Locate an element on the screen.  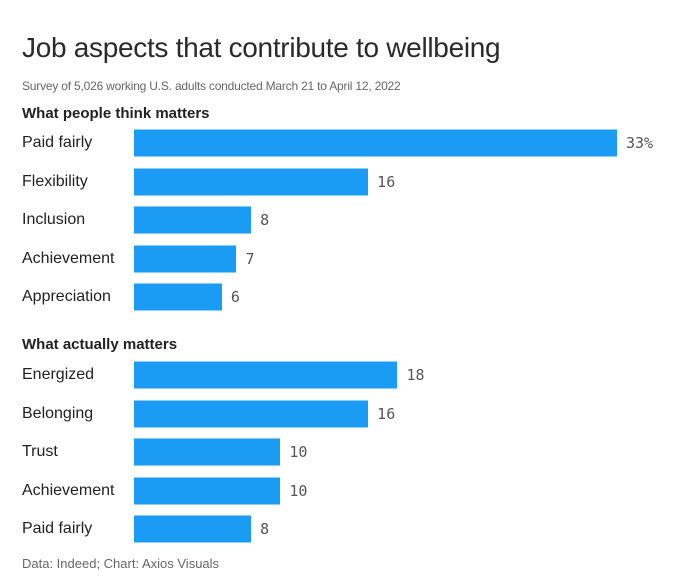
group-heading: What people think matters is located at coordinates (116, 113).